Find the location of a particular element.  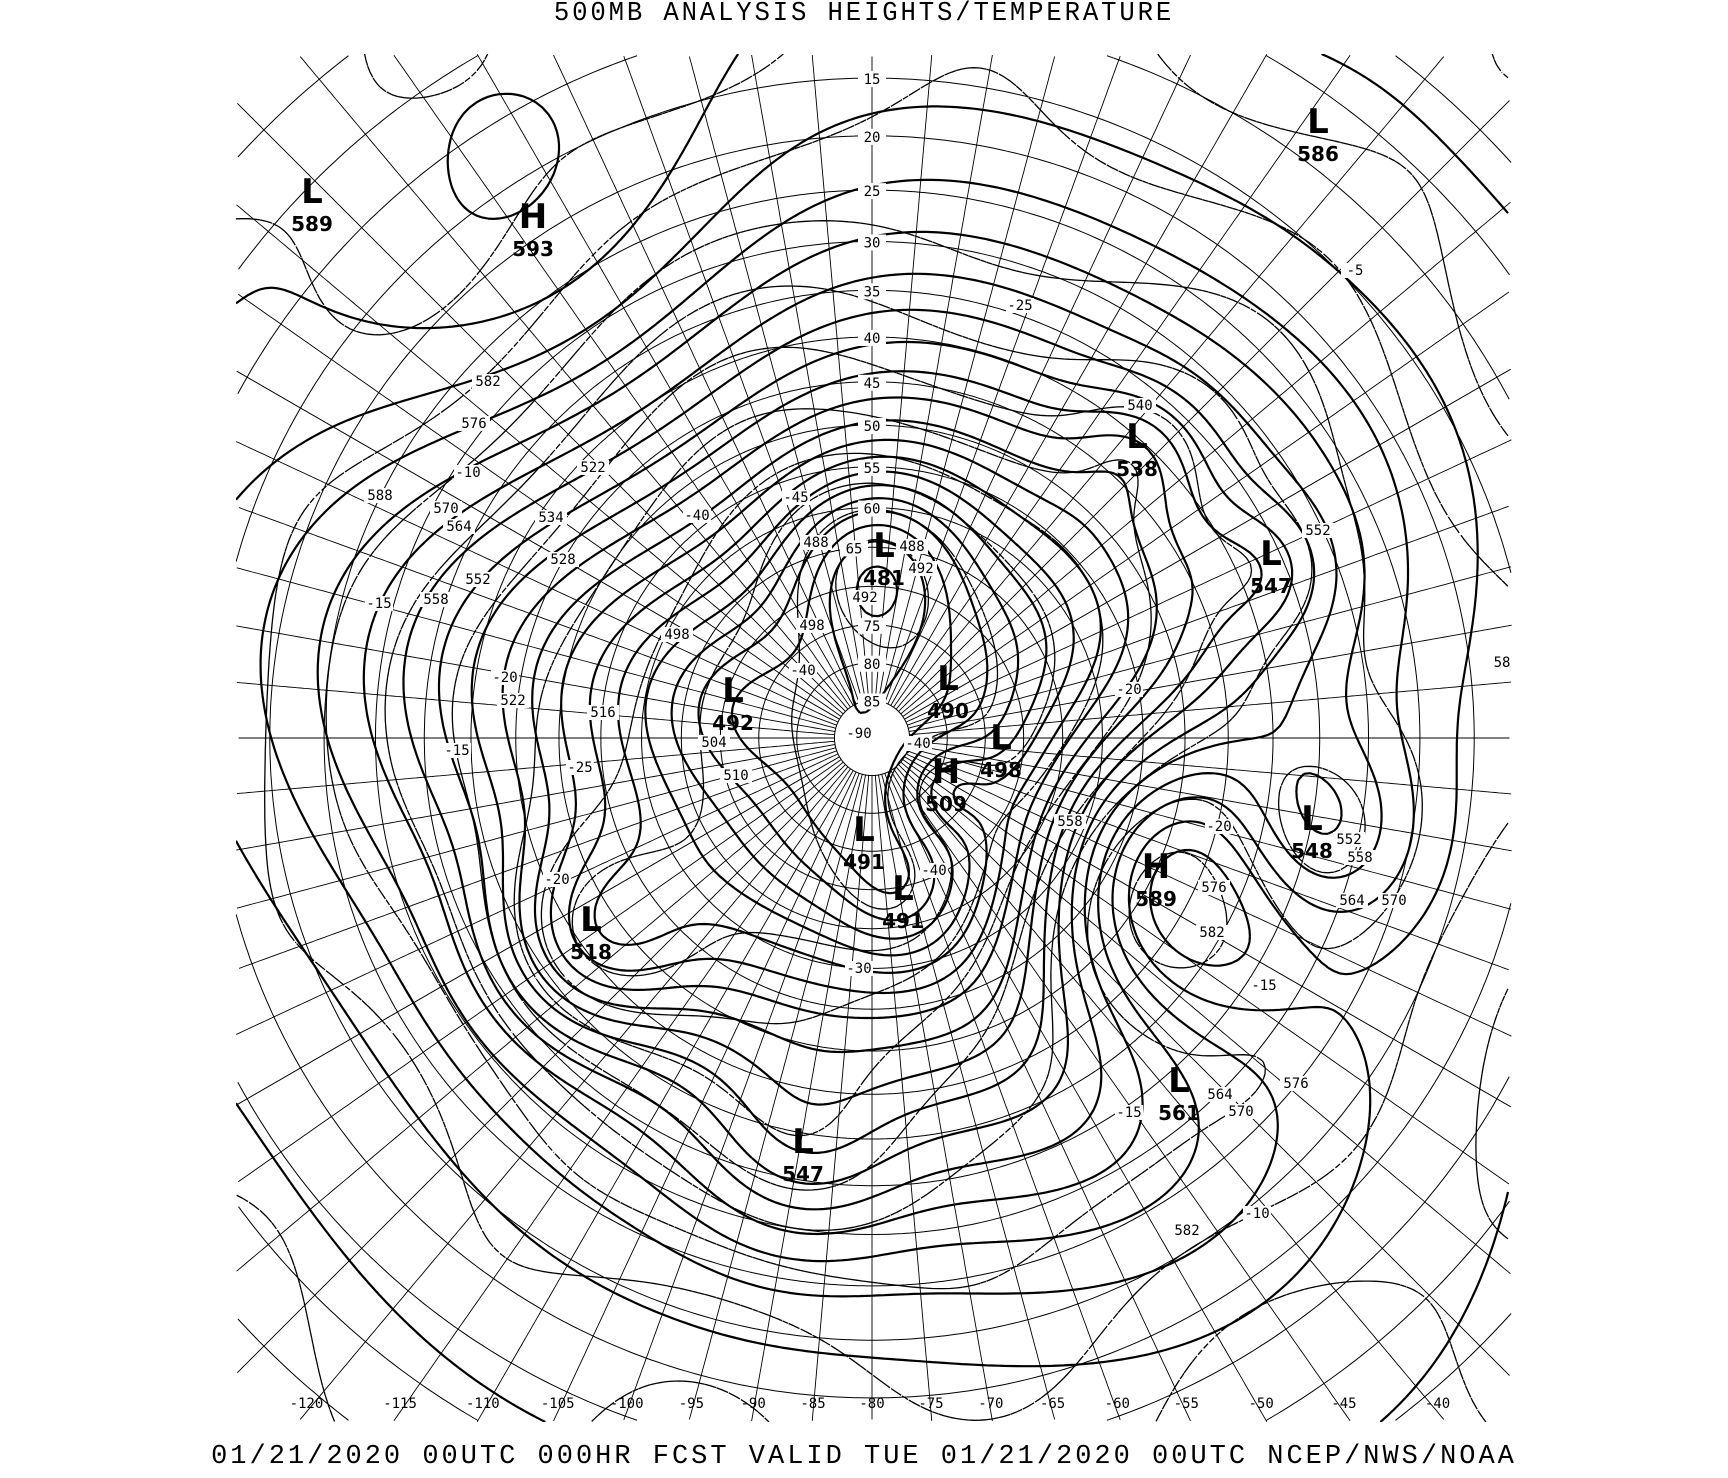

height-contour-label: 582 is located at coordinates (1211, 933).